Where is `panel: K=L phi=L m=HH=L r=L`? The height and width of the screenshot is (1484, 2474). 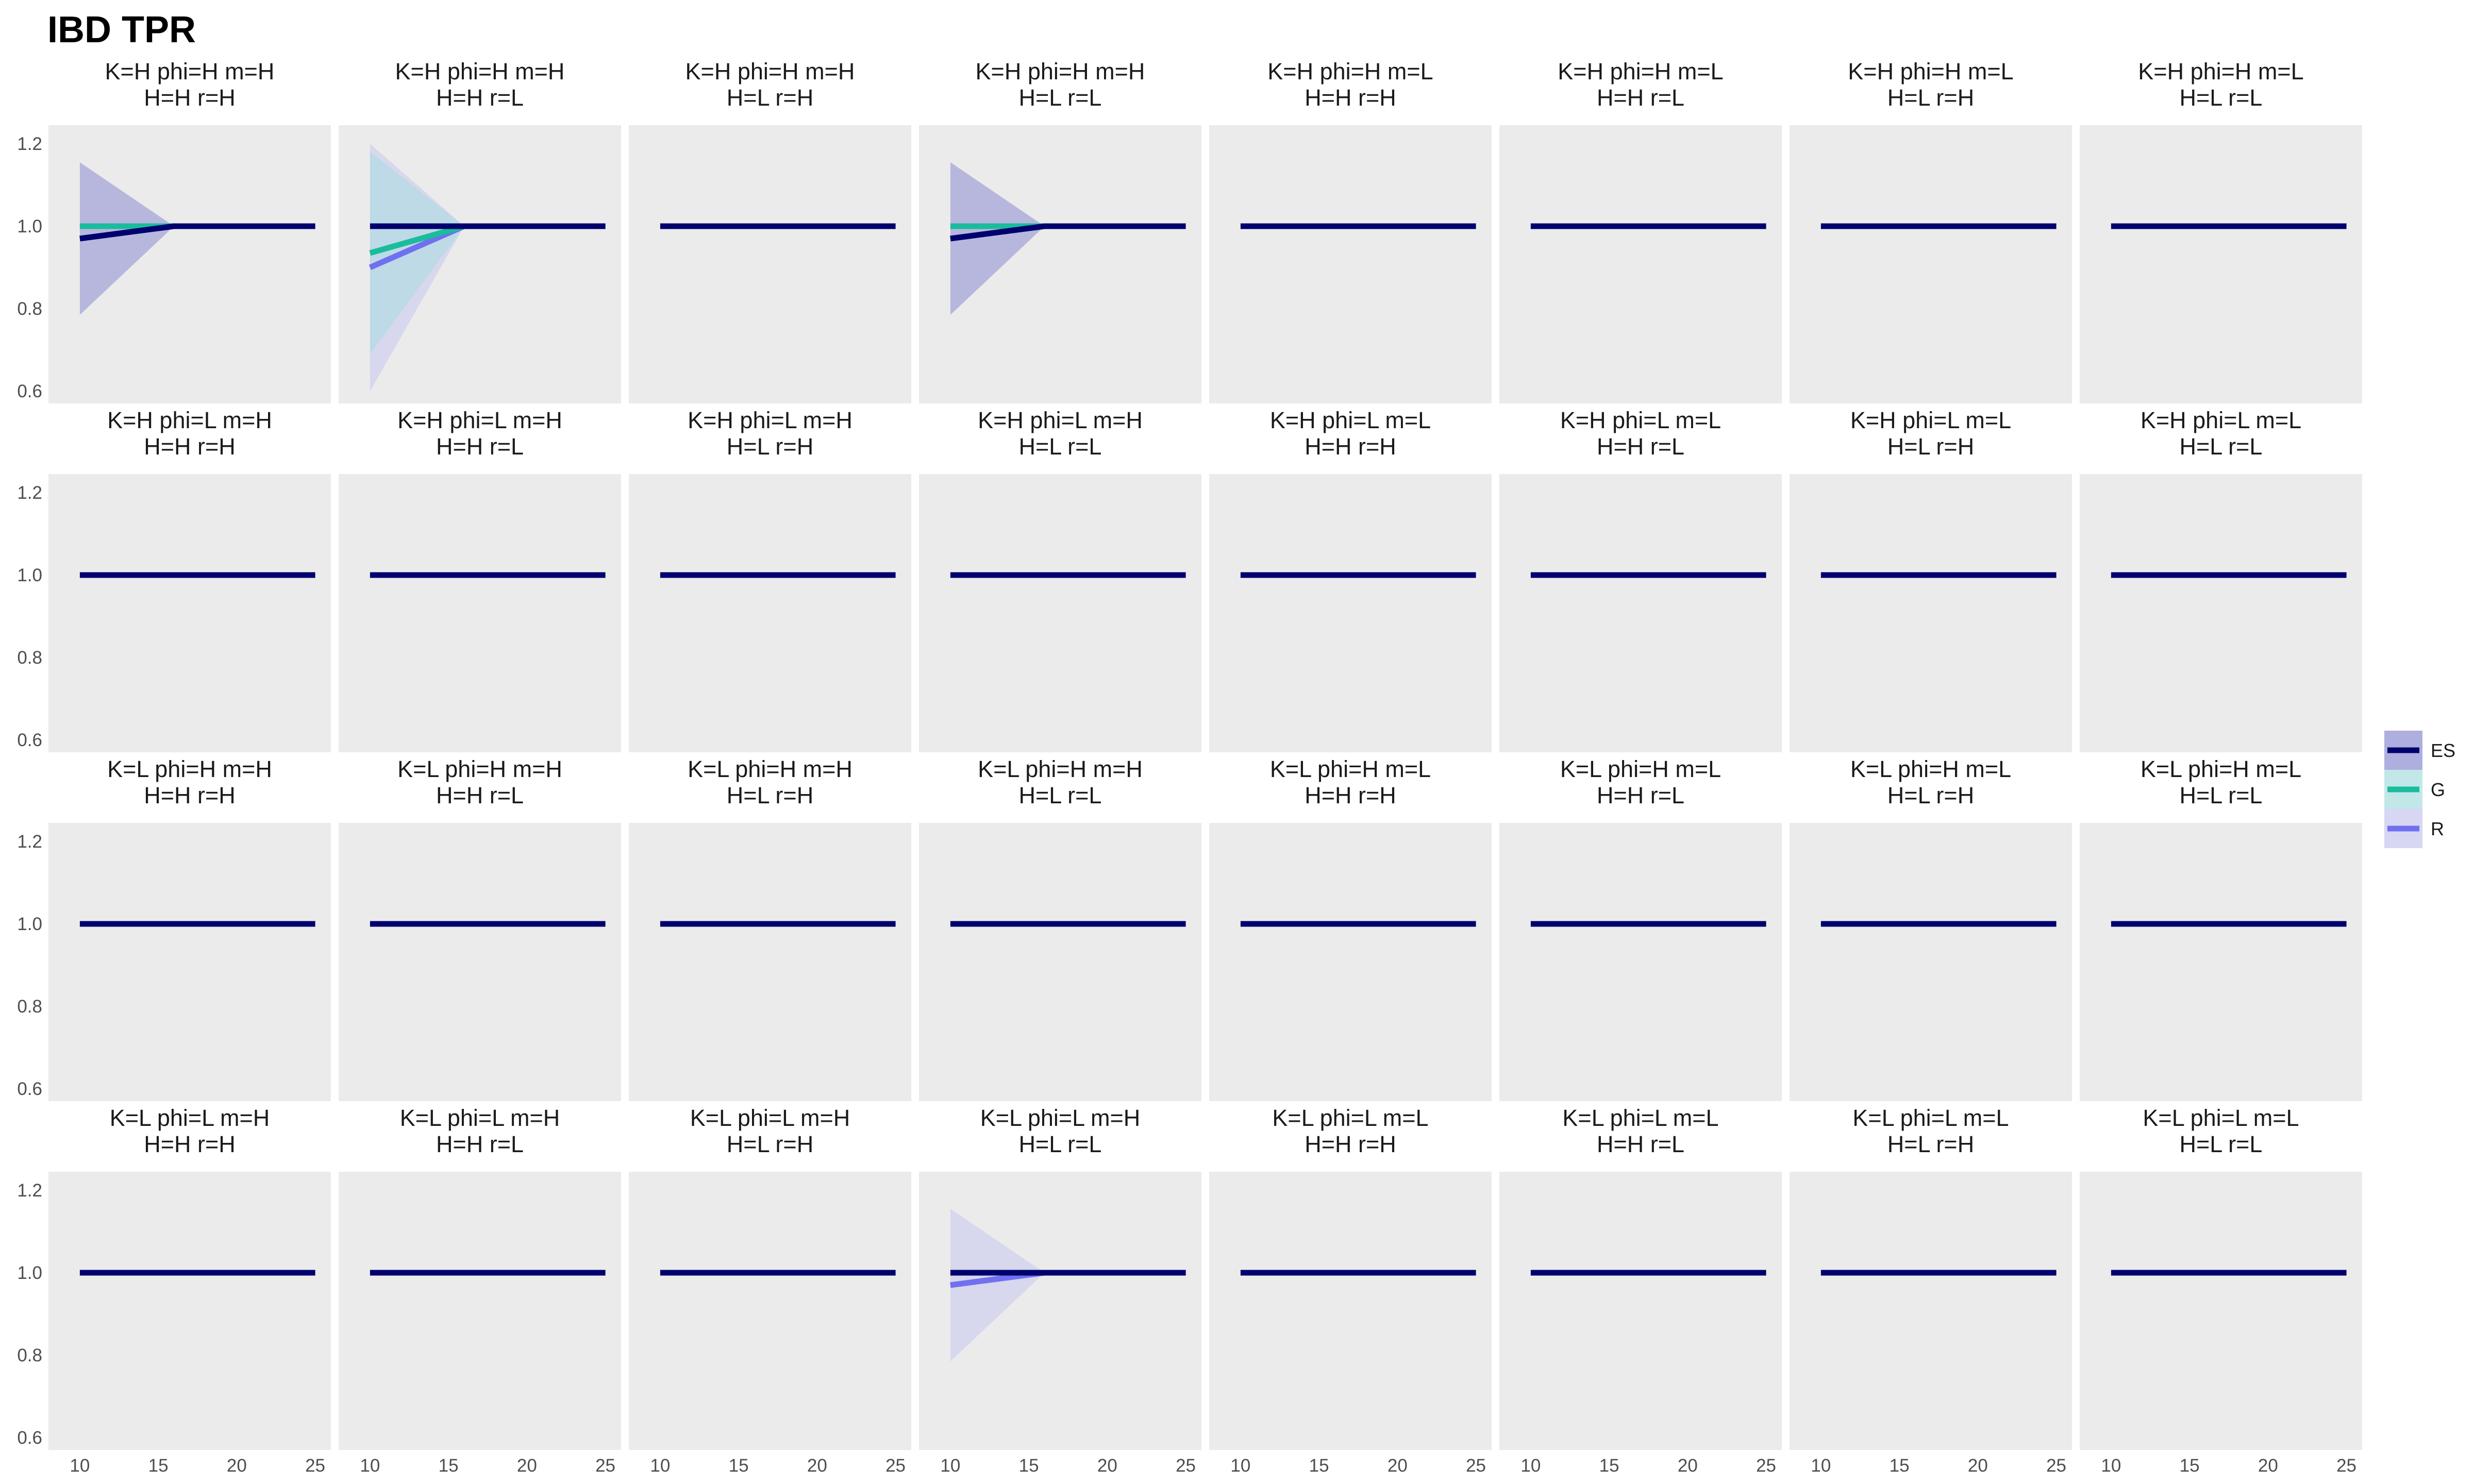
panel: K=L phi=L m=HH=L r=L is located at coordinates (1060, 1277).